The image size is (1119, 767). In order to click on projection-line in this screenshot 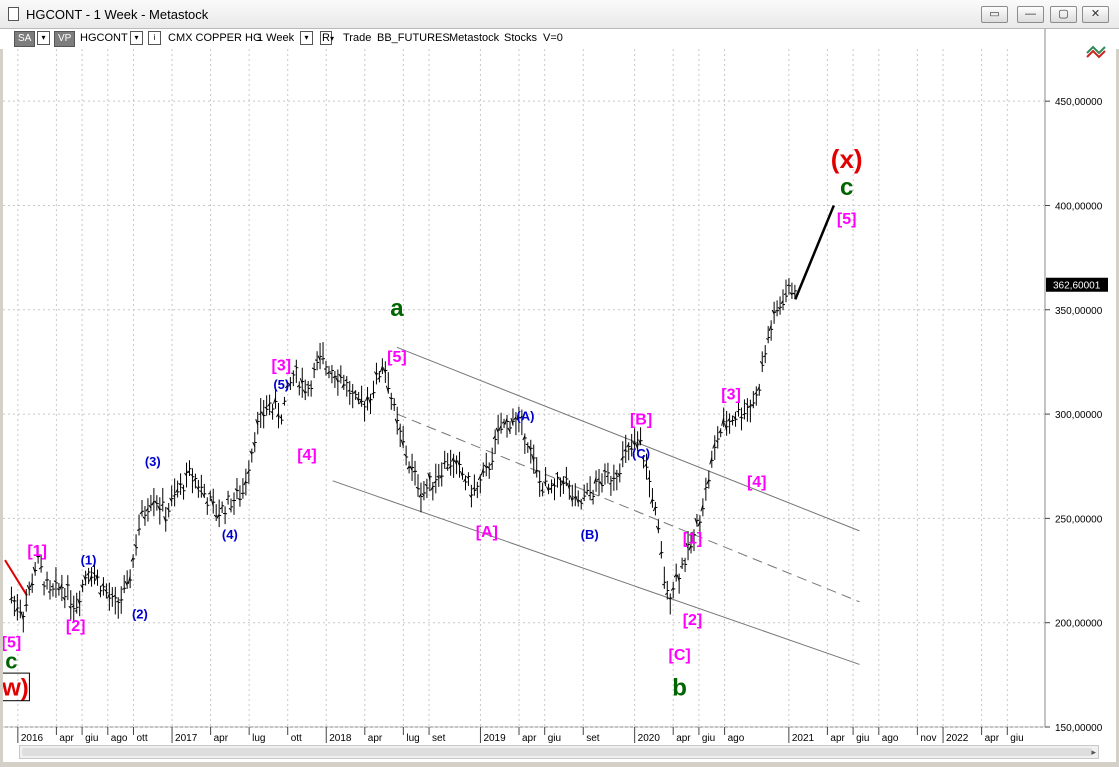, I will do `click(814, 252)`.